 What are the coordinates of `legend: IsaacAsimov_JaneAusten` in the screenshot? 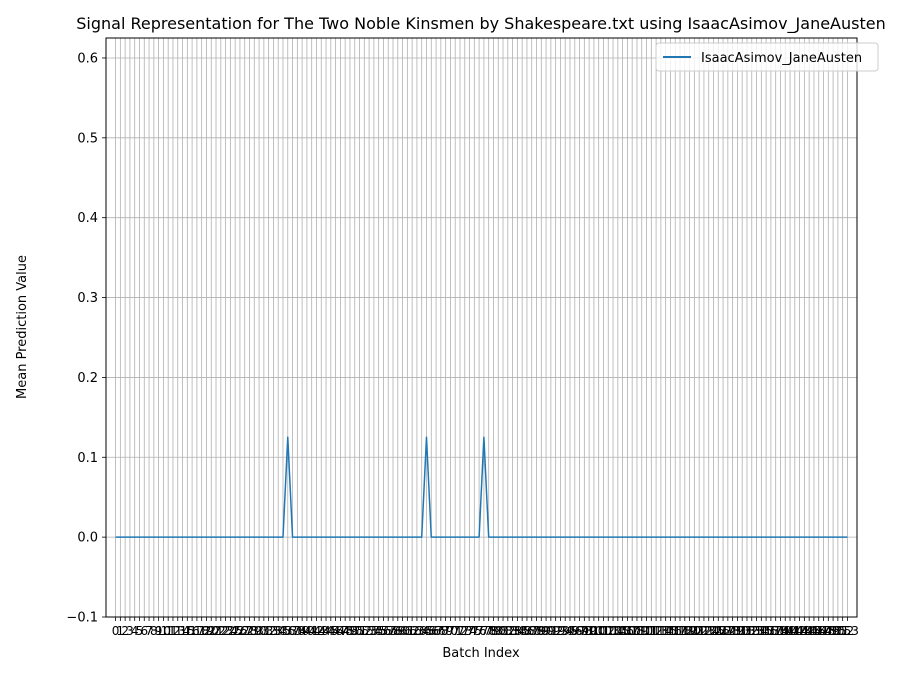 It's located at (767, 57).